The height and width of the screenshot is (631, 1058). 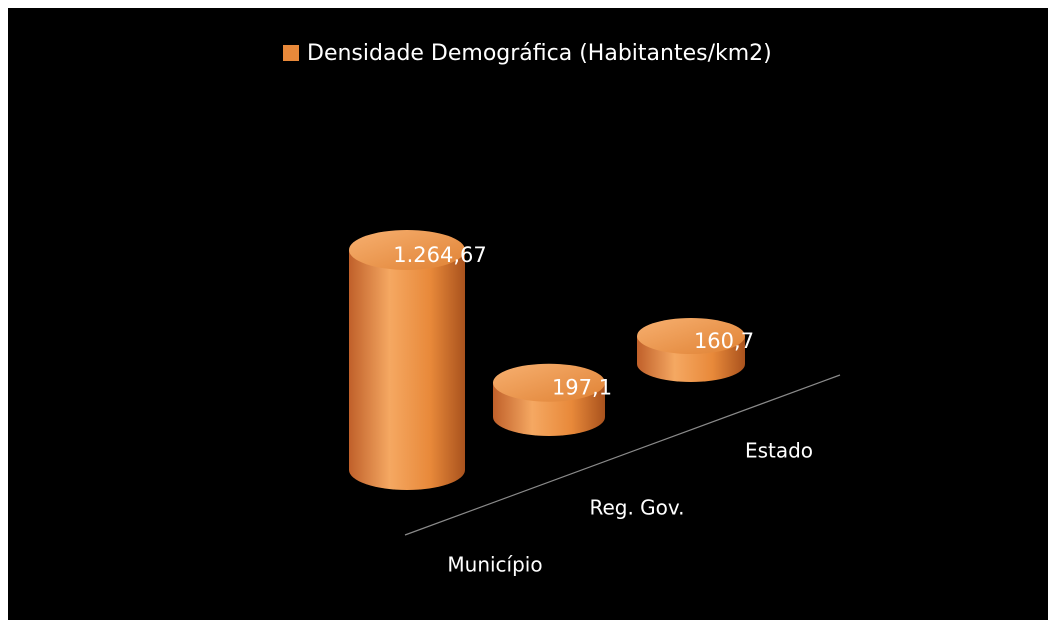 What do you see at coordinates (494, 565) in the screenshot?
I see `x-tick-label: Município` at bounding box center [494, 565].